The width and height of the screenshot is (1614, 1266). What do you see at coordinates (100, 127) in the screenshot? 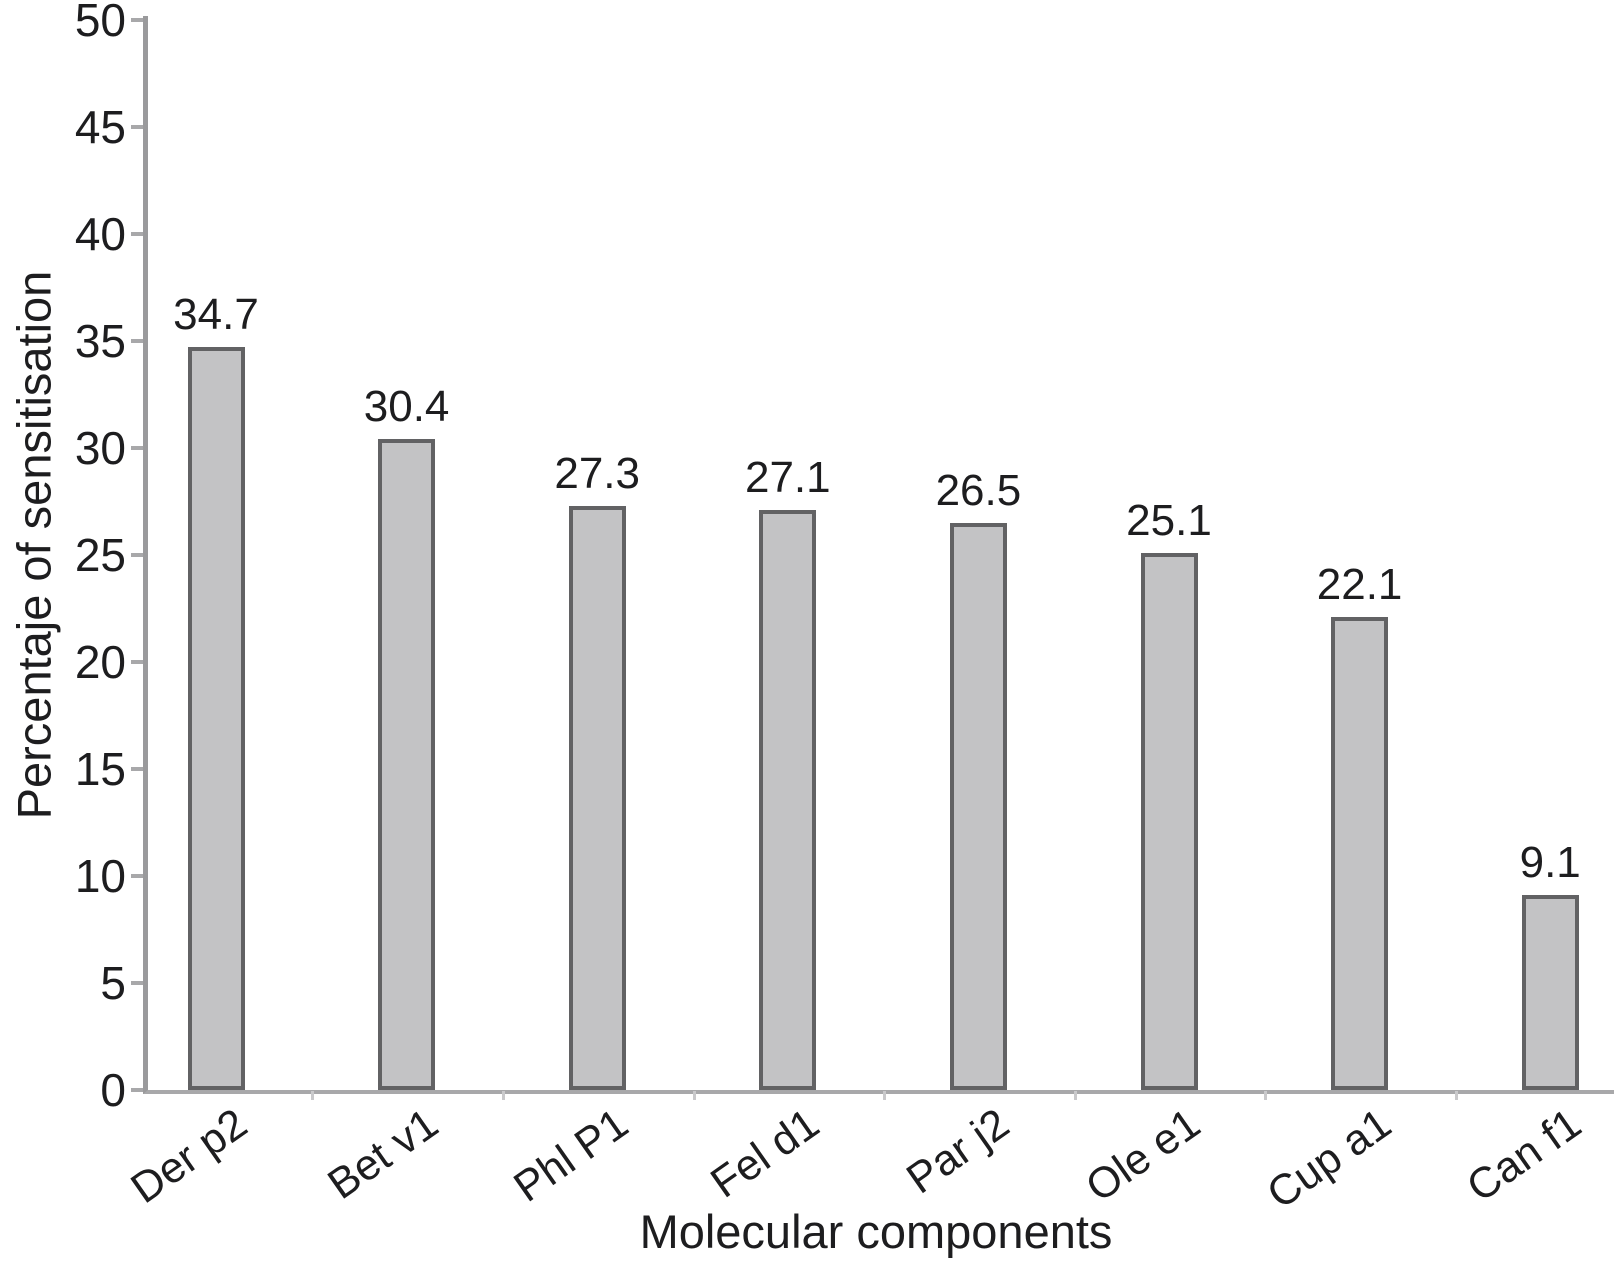
I see `y-tick-label: 45` at bounding box center [100, 127].